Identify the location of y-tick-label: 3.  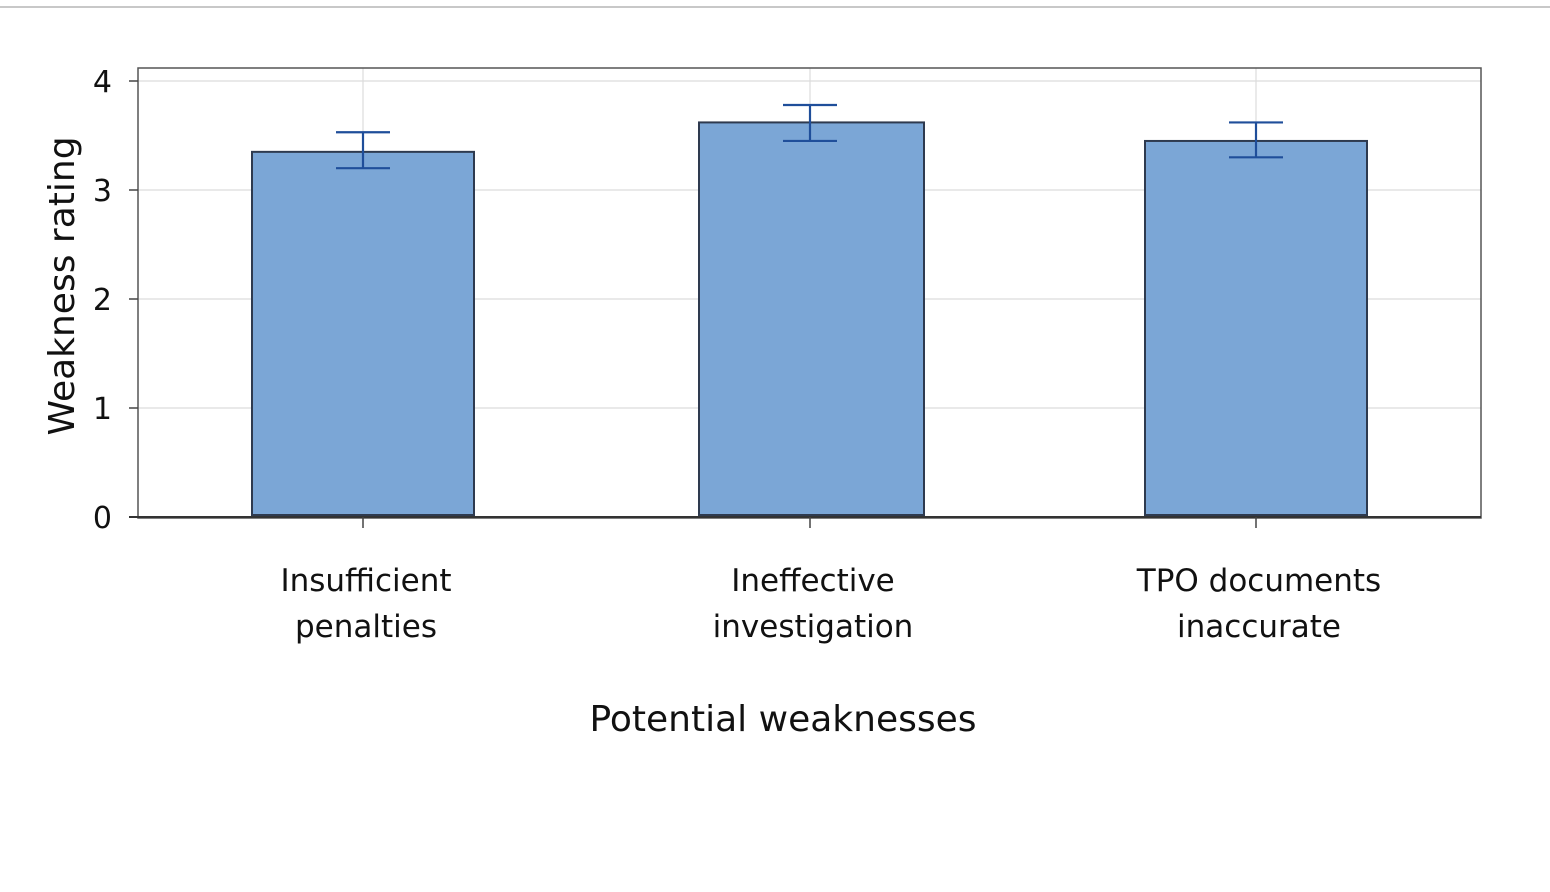
(102, 191).